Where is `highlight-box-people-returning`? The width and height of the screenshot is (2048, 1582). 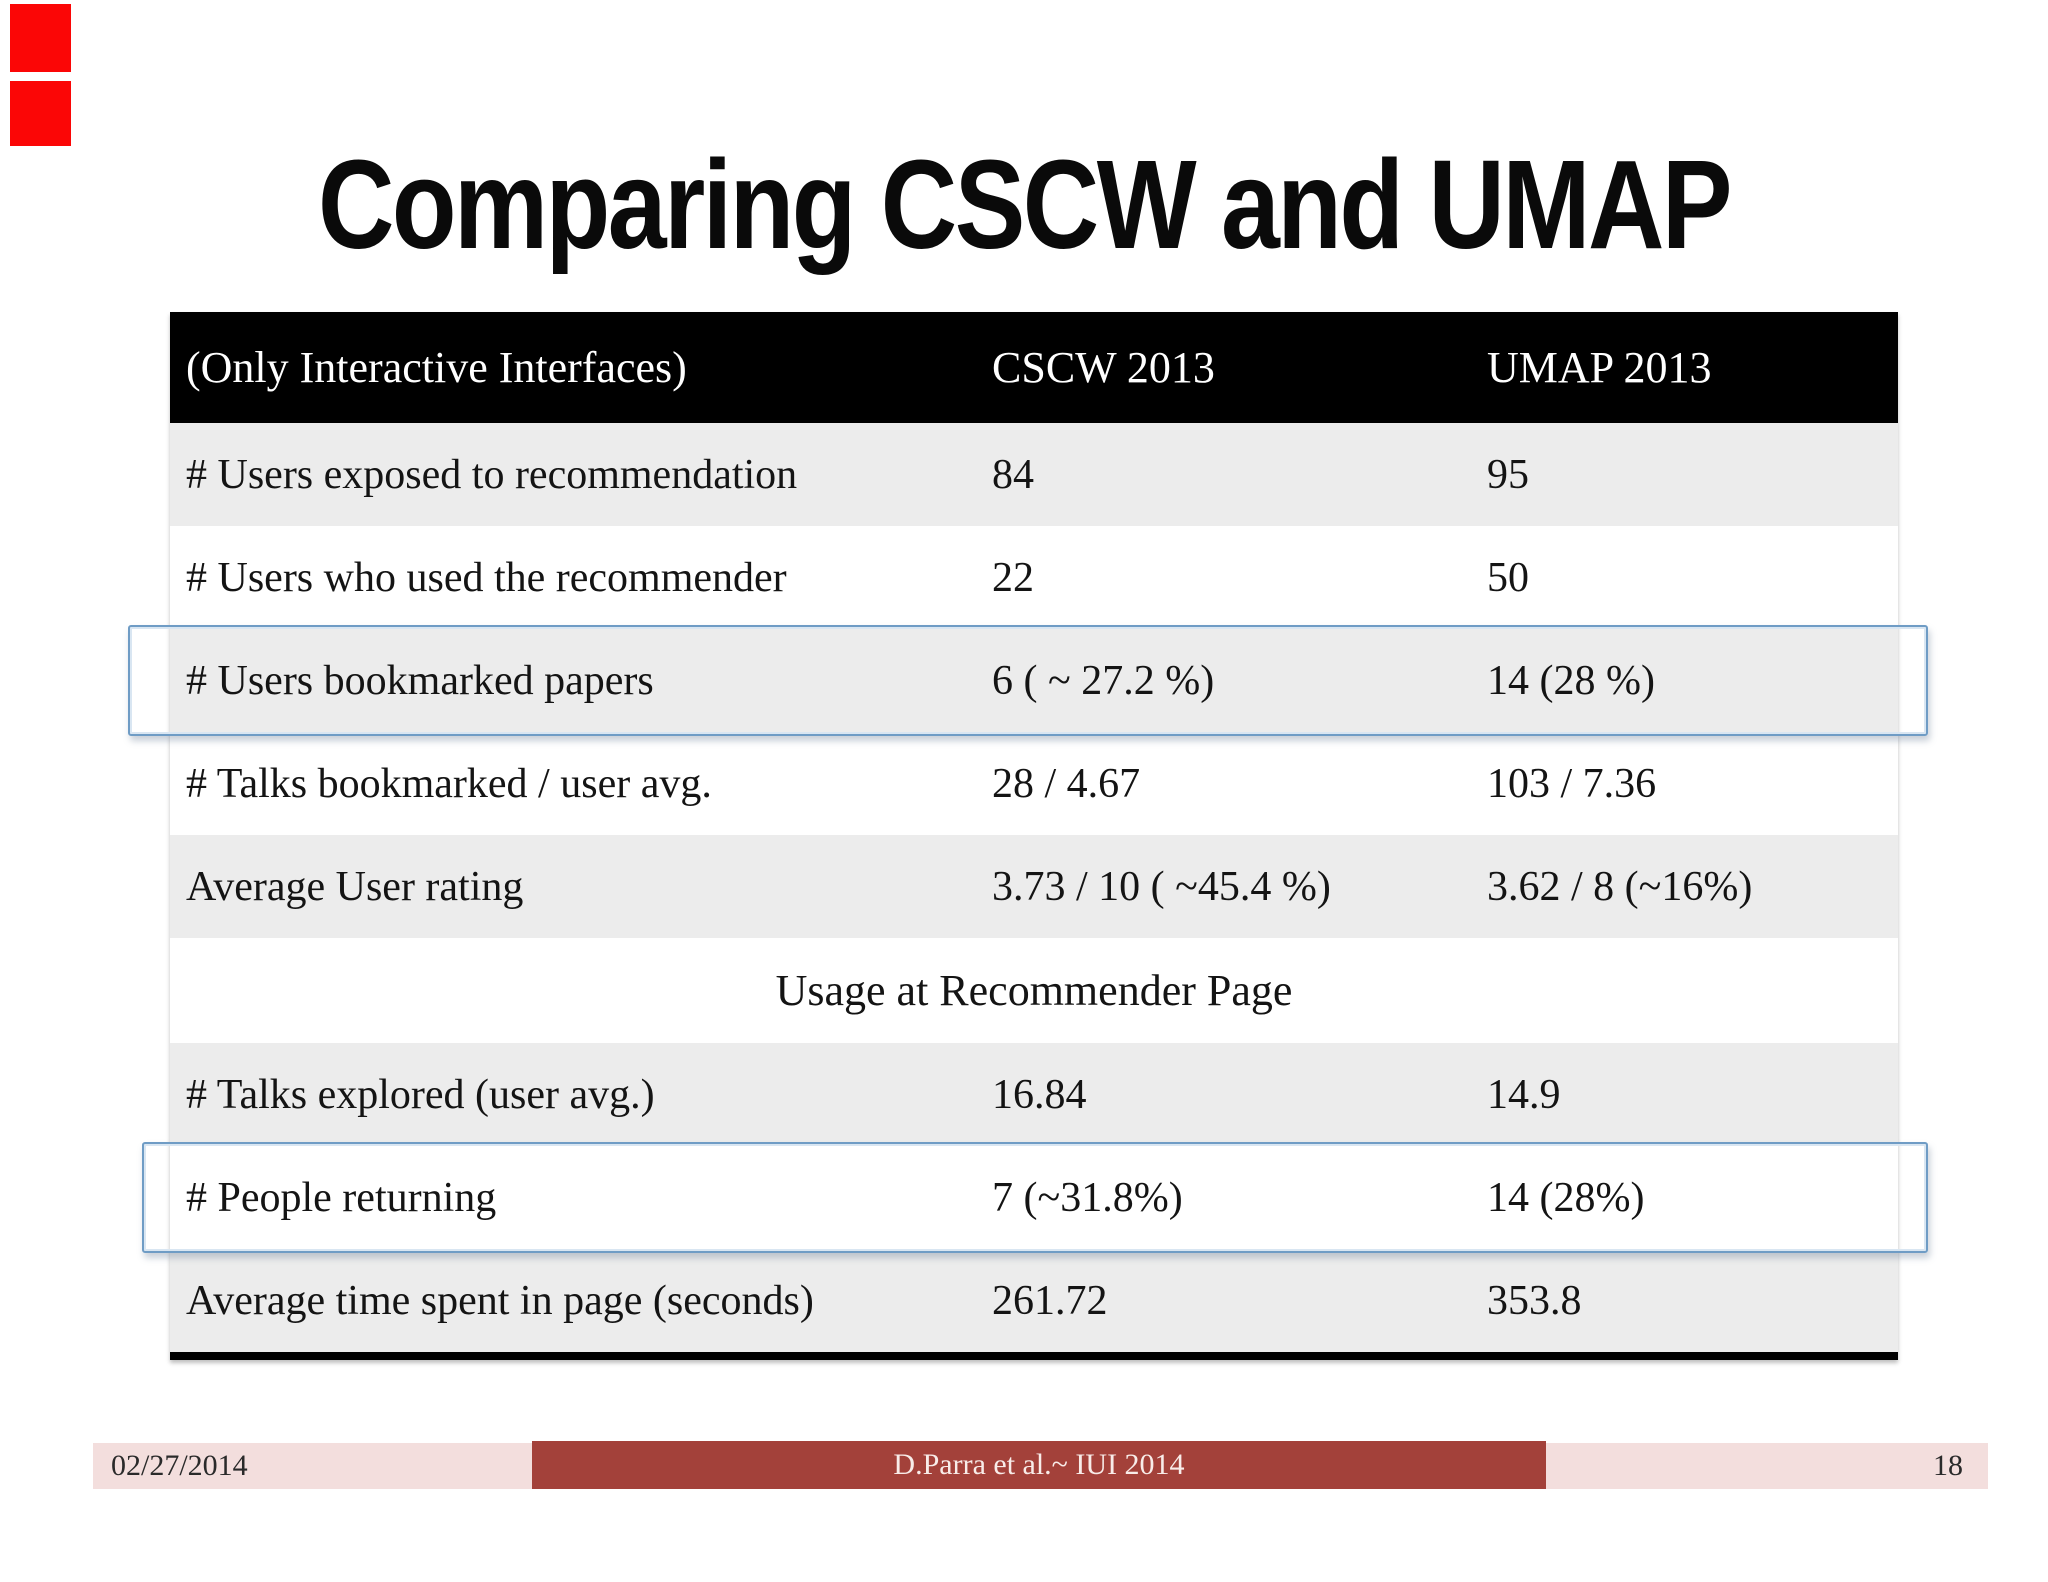 highlight-box-people-returning is located at coordinates (1035, 1197).